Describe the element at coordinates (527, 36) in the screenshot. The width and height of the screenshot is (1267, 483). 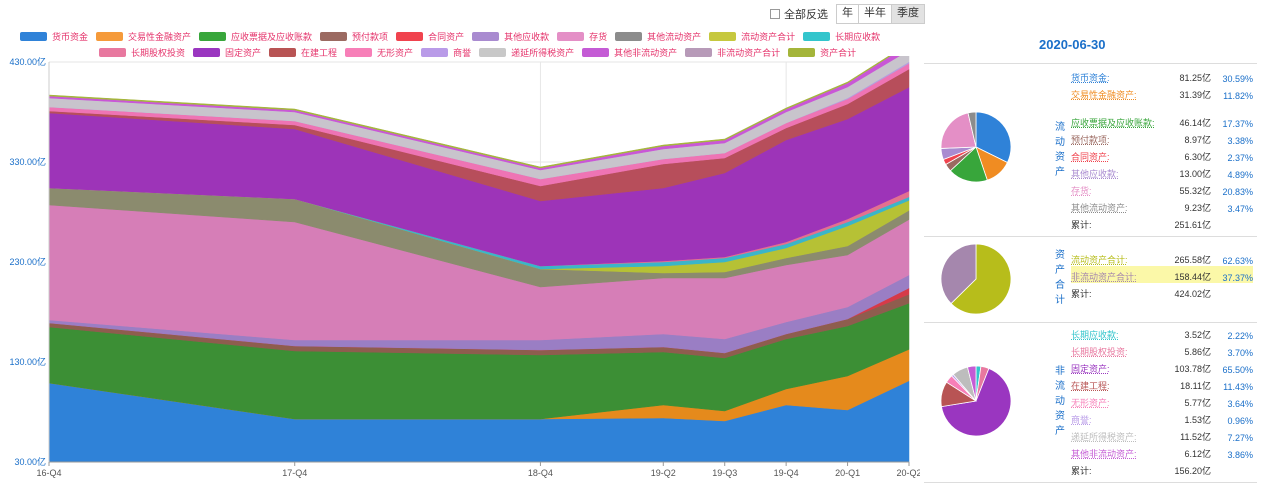
I see `legend-label: 其他应收款` at that location.